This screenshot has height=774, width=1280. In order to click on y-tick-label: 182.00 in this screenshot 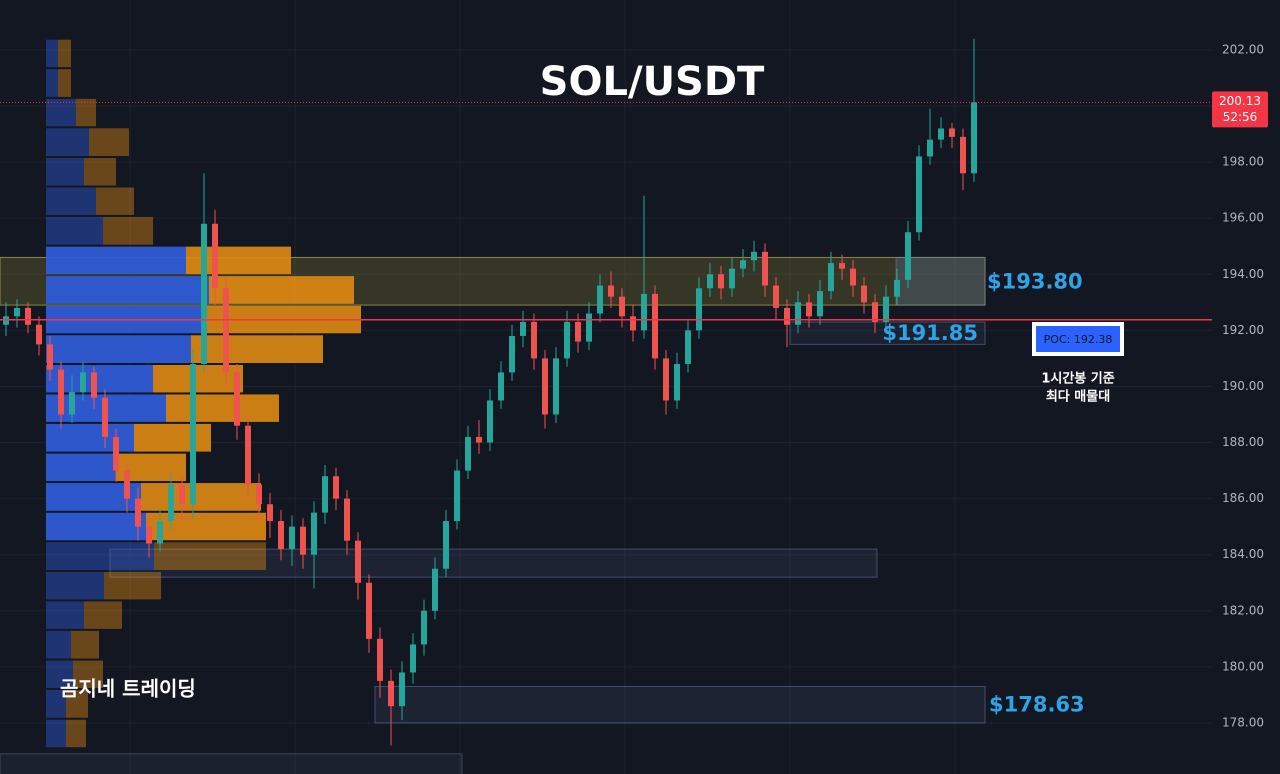, I will do `click(1243, 610)`.